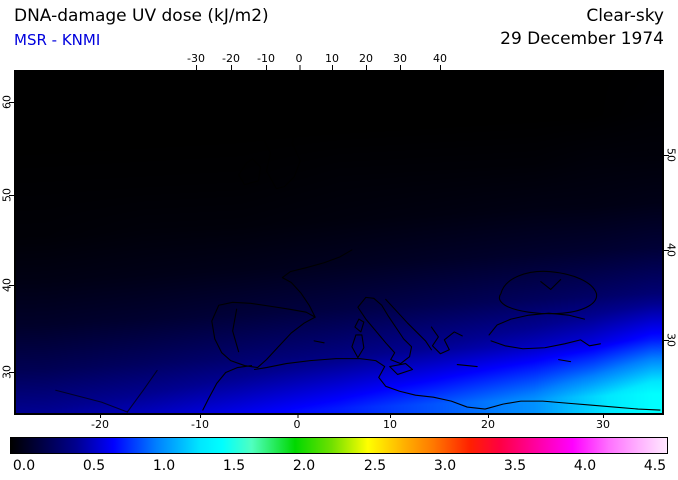  I want to click on bottom-axis-tick-label: 0, so click(297, 422).